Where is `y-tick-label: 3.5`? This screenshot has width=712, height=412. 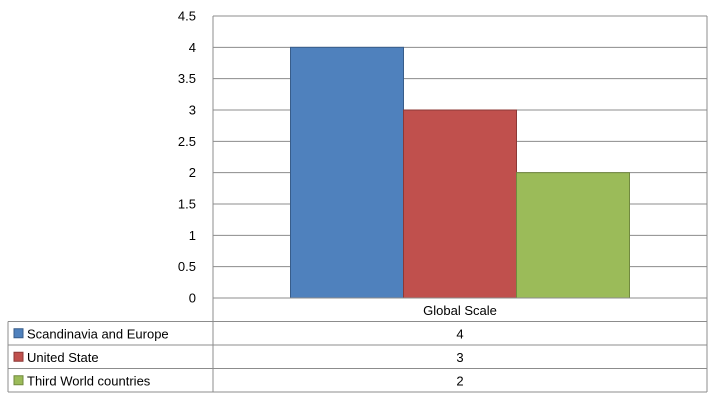
y-tick-label: 3.5 is located at coordinates (187, 78).